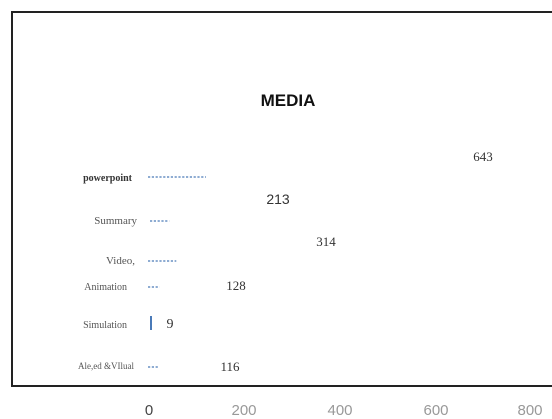  Describe the element at coordinates (326, 241) in the screenshot. I see `value-label-video: 314` at that location.